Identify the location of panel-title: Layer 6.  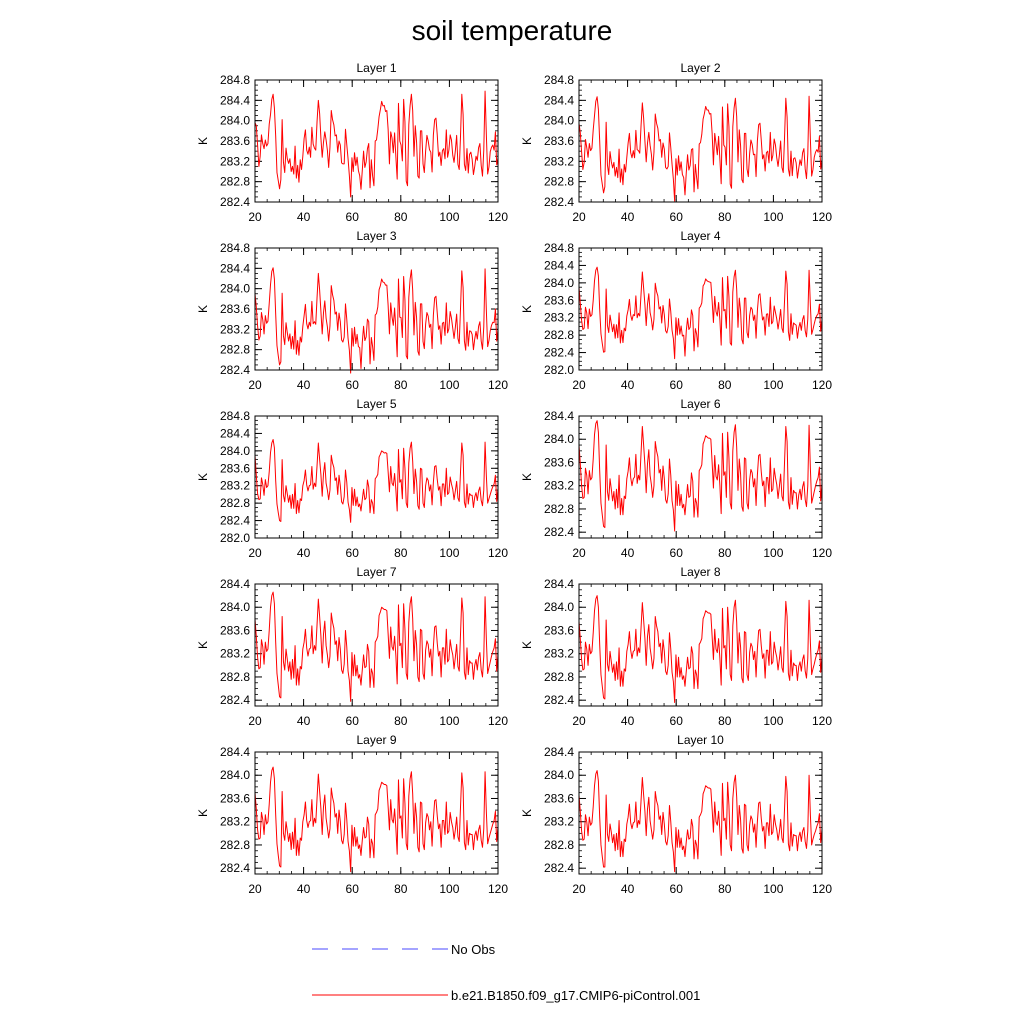
(700, 404).